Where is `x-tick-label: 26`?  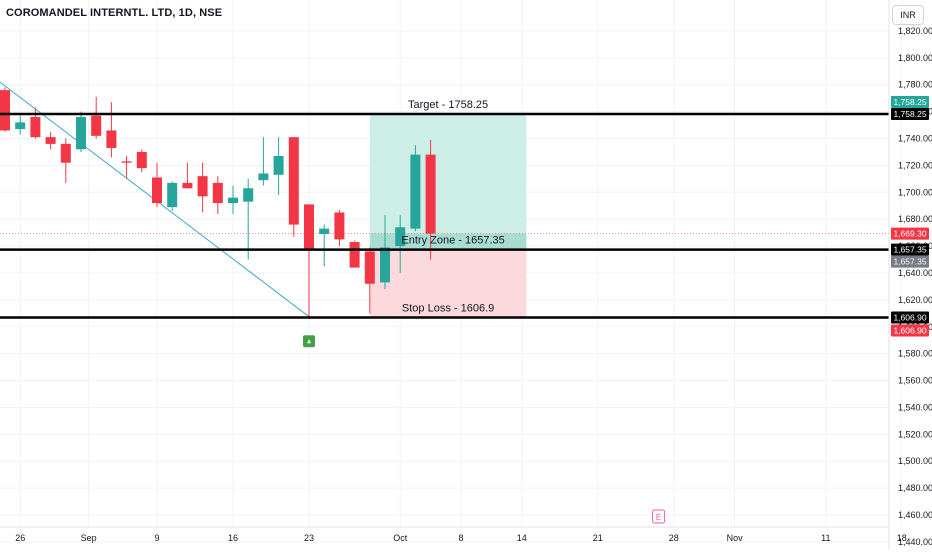 x-tick-label: 26 is located at coordinates (20, 538).